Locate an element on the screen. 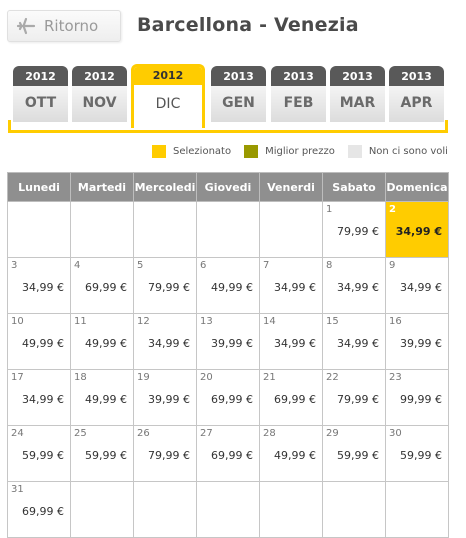  tab-apr: 2013 APR is located at coordinates (416, 94).